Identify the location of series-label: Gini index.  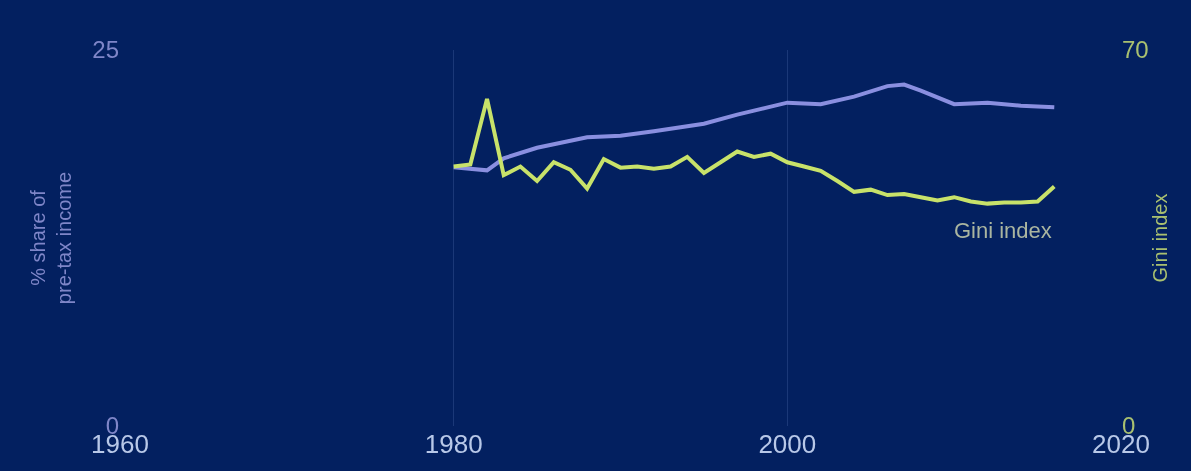
(1003, 230).